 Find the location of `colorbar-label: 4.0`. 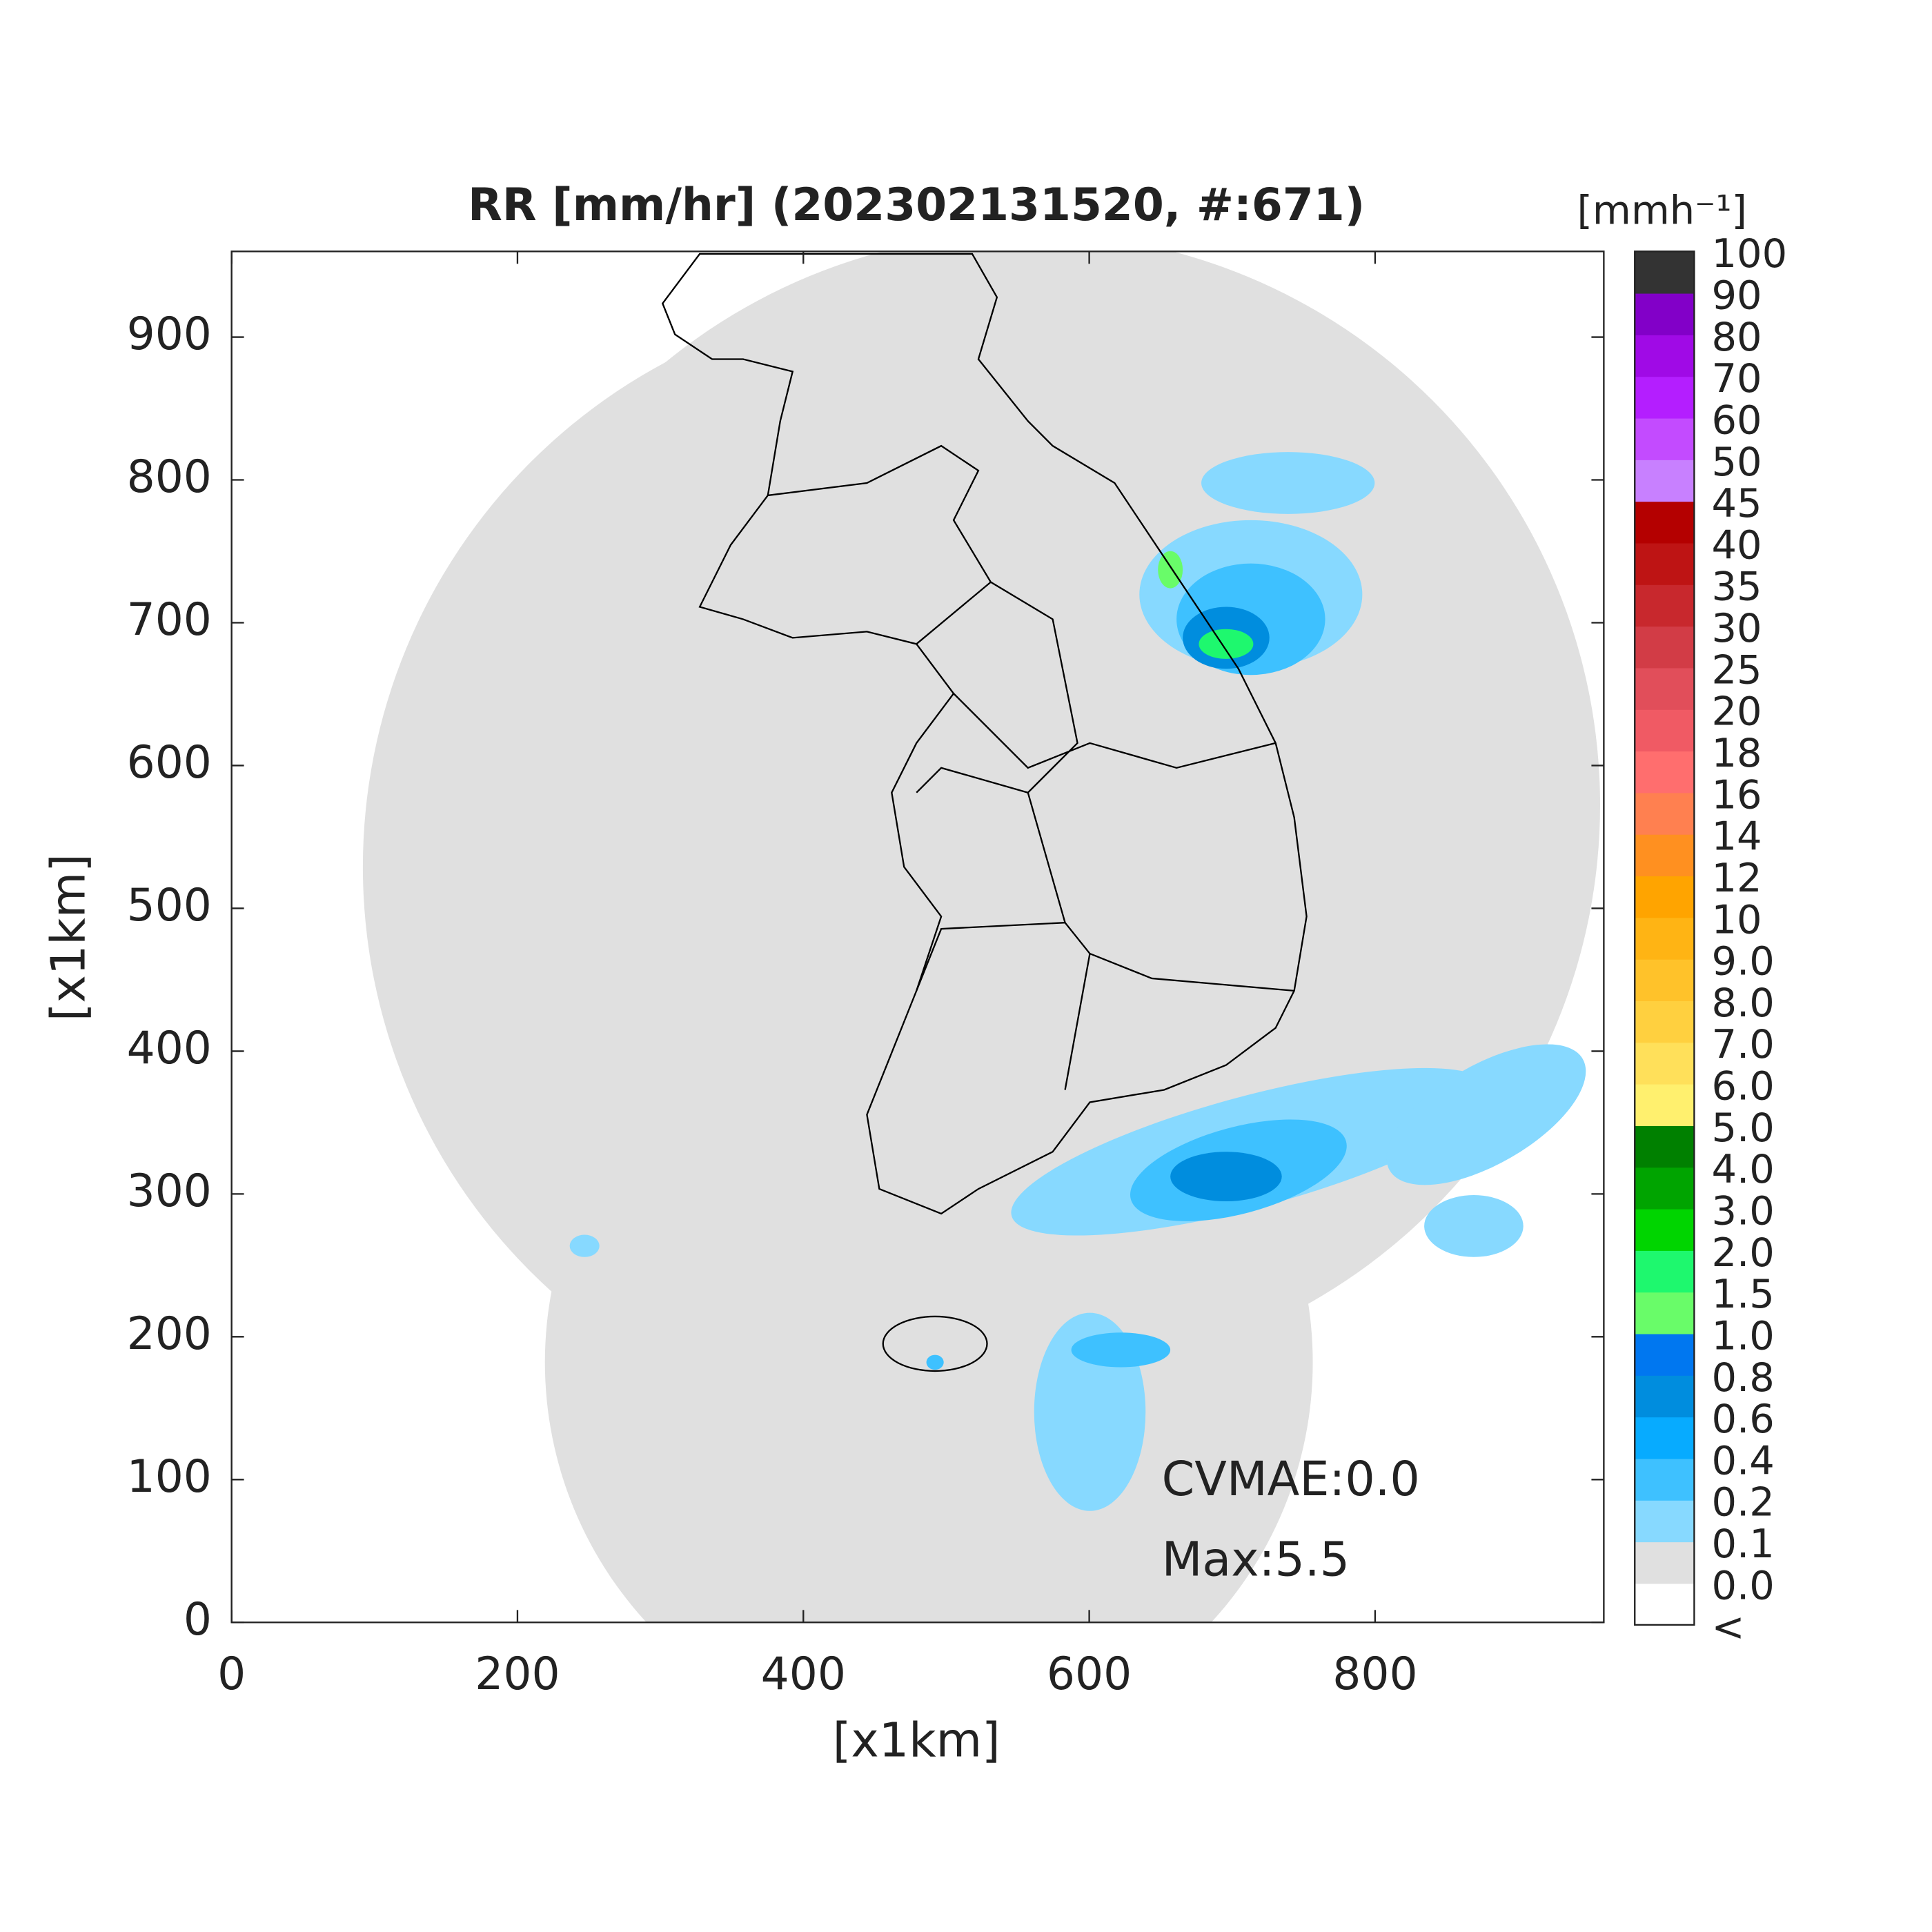

colorbar-label: 4.0 is located at coordinates (1743, 1169).